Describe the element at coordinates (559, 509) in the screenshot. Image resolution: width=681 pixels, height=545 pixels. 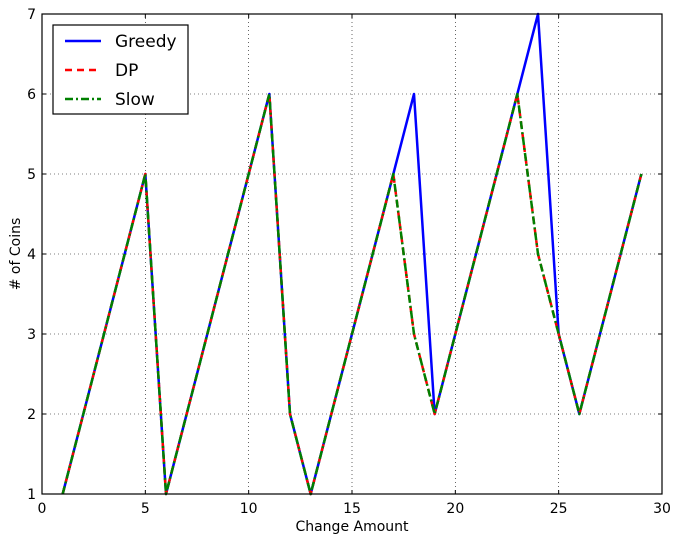
I see `x-tick-label: 25` at that location.